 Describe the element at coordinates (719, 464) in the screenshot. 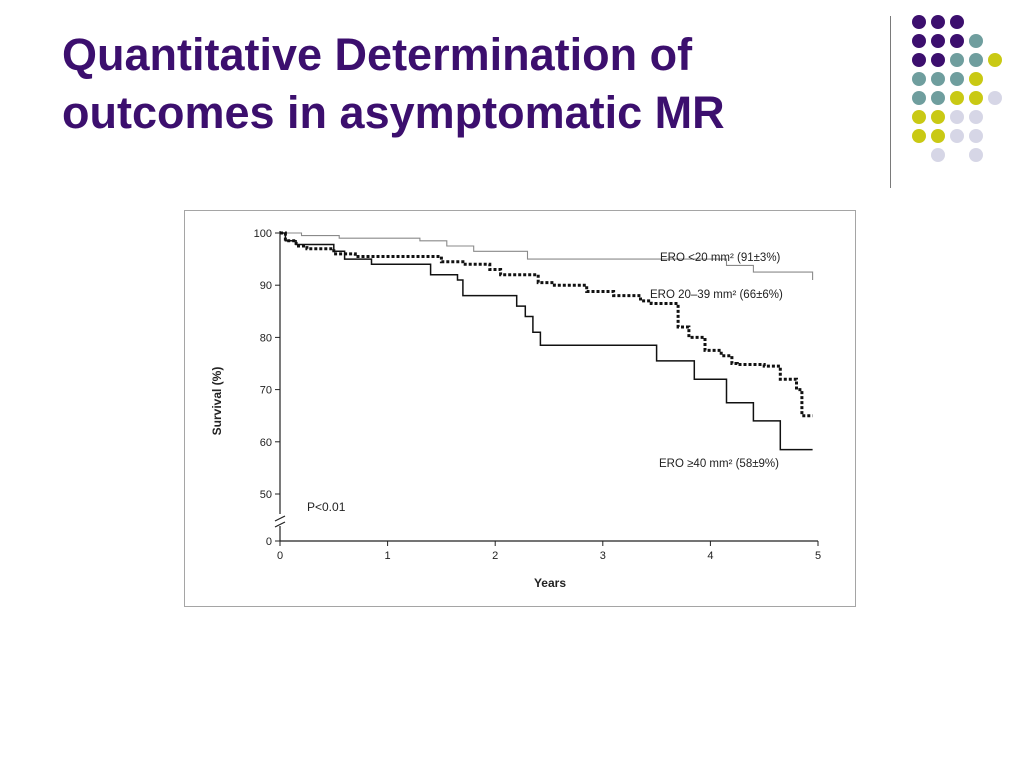

I see `series-label-2: ERO ≥40 mm² (58±9%)` at that location.